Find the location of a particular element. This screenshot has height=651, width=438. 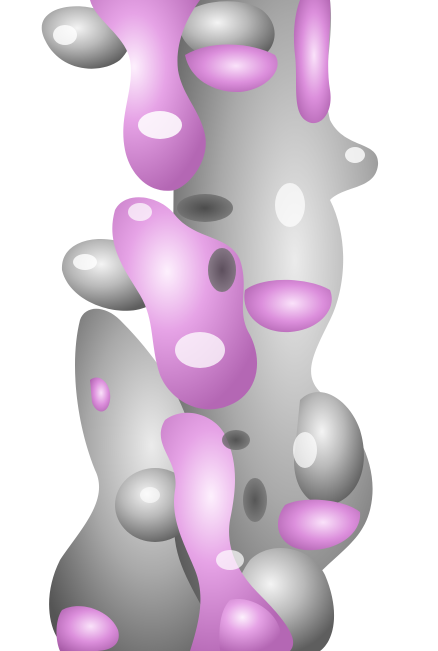

surface-cavities is located at coordinates (222, 358).